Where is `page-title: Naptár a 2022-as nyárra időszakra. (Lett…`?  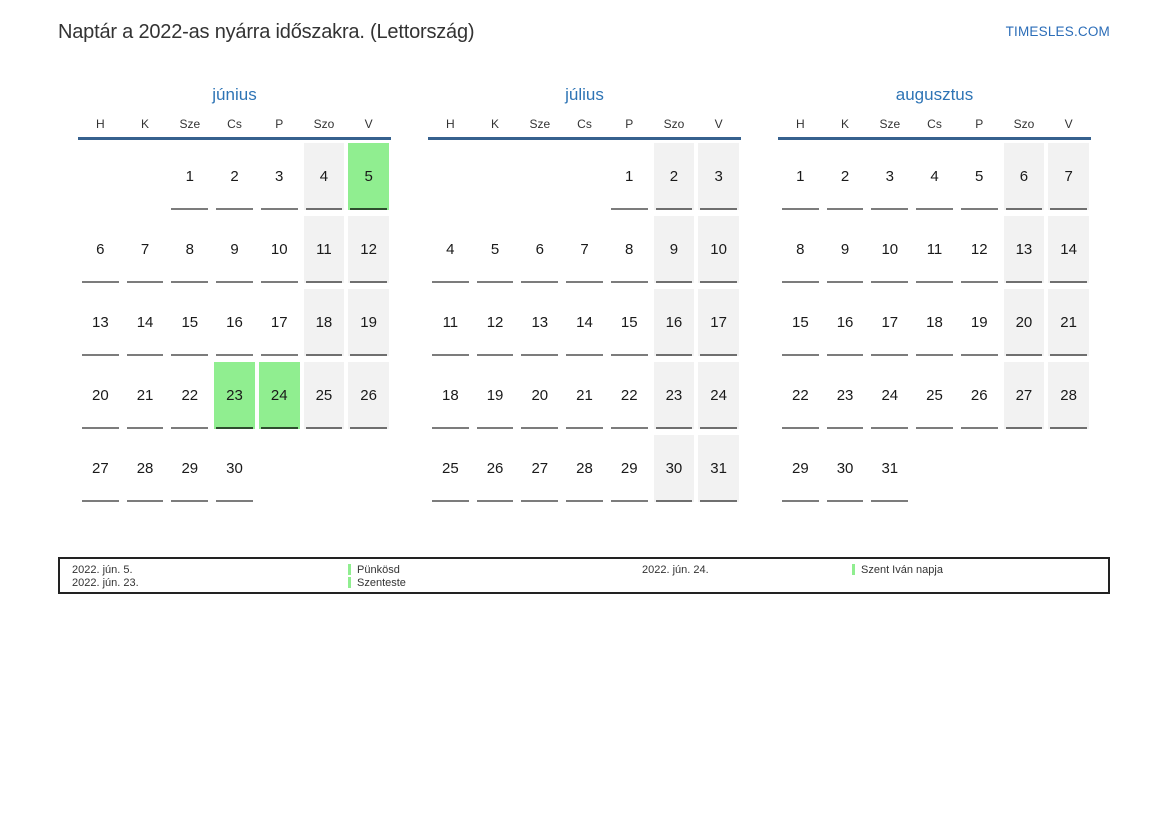 page-title: Naptár a 2022-as nyárra időszakra. (Lett… is located at coordinates (266, 32).